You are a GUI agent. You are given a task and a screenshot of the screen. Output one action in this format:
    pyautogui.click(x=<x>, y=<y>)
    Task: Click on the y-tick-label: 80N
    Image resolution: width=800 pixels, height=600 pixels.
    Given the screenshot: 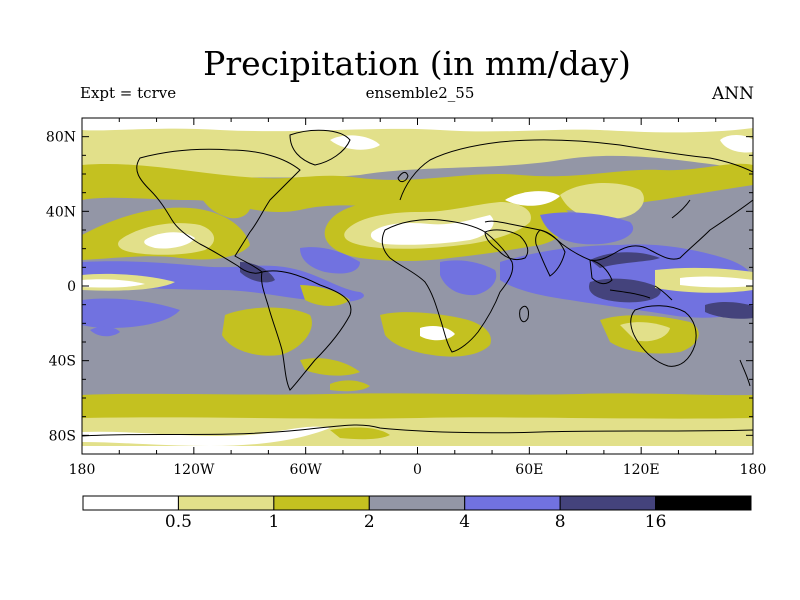 What is the action you would take?
    pyautogui.click(x=61, y=138)
    